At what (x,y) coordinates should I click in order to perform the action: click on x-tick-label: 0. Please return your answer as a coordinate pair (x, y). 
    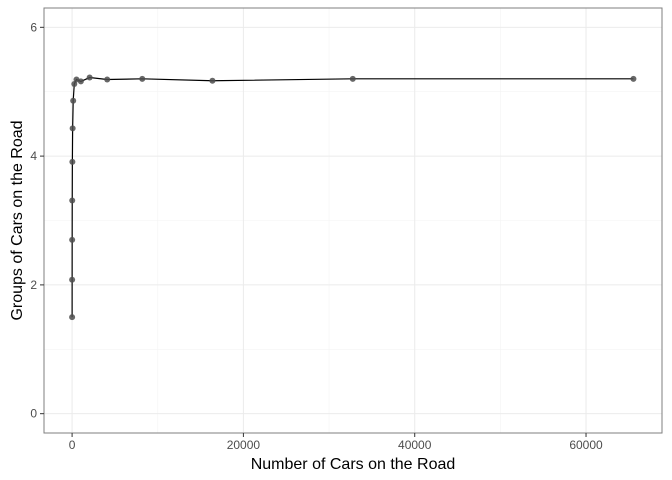
    Looking at the image, I should click on (72, 445).